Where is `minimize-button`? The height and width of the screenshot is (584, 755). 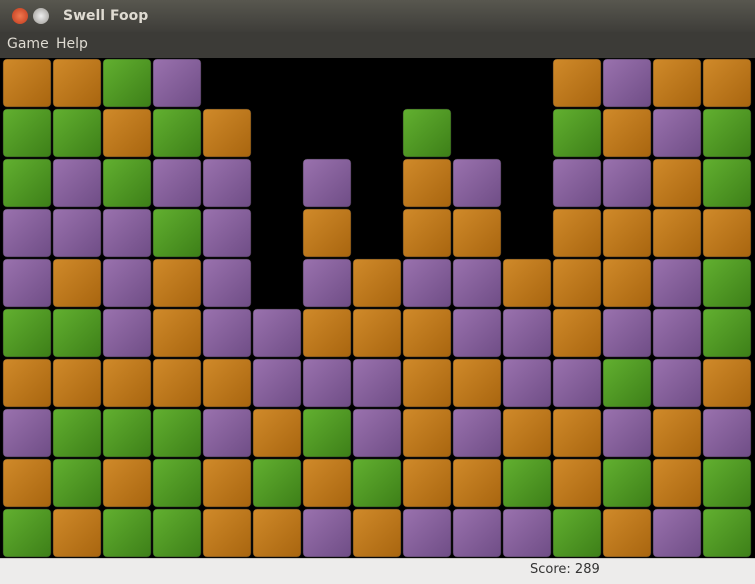
minimize-button is located at coordinates (41, 16).